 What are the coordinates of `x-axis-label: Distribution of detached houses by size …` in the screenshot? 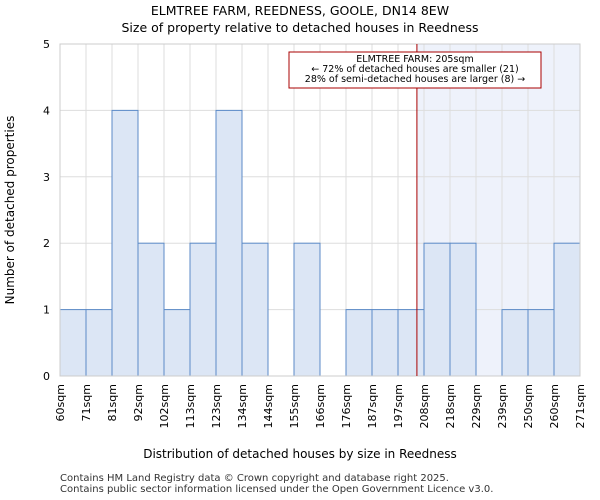 It's located at (300, 454).